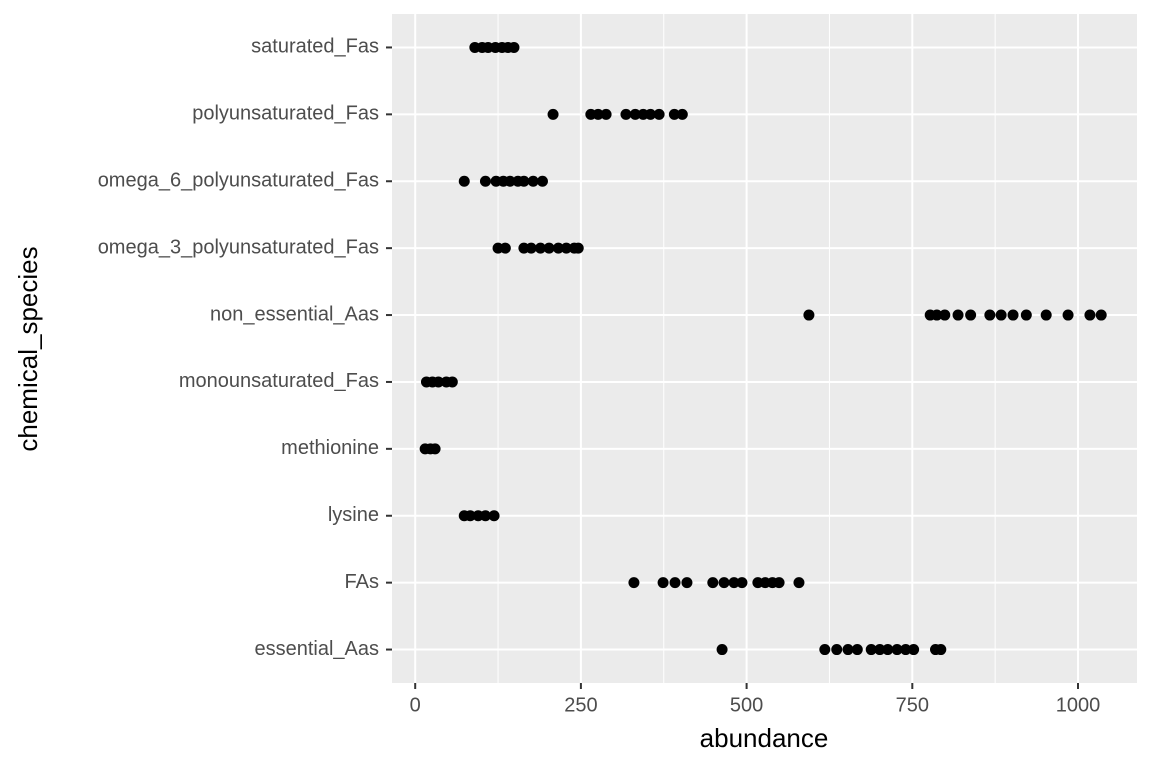 This screenshot has width=1152, height=768. I want to click on y-tick-label: omega_3_polyunsaturated_Fas, so click(238, 247).